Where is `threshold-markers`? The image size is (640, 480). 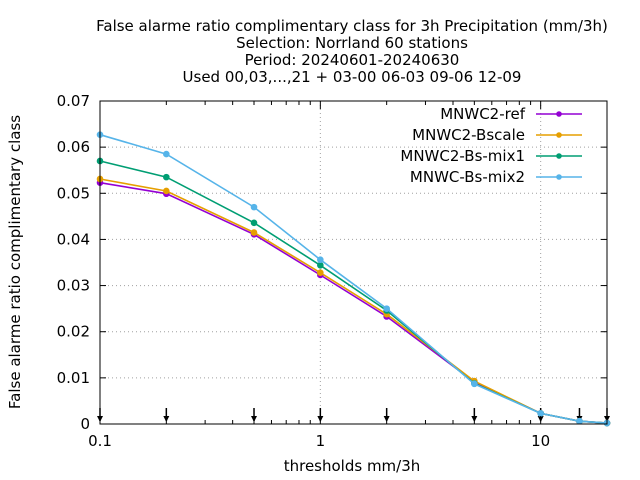 threshold-markers is located at coordinates (353, 415).